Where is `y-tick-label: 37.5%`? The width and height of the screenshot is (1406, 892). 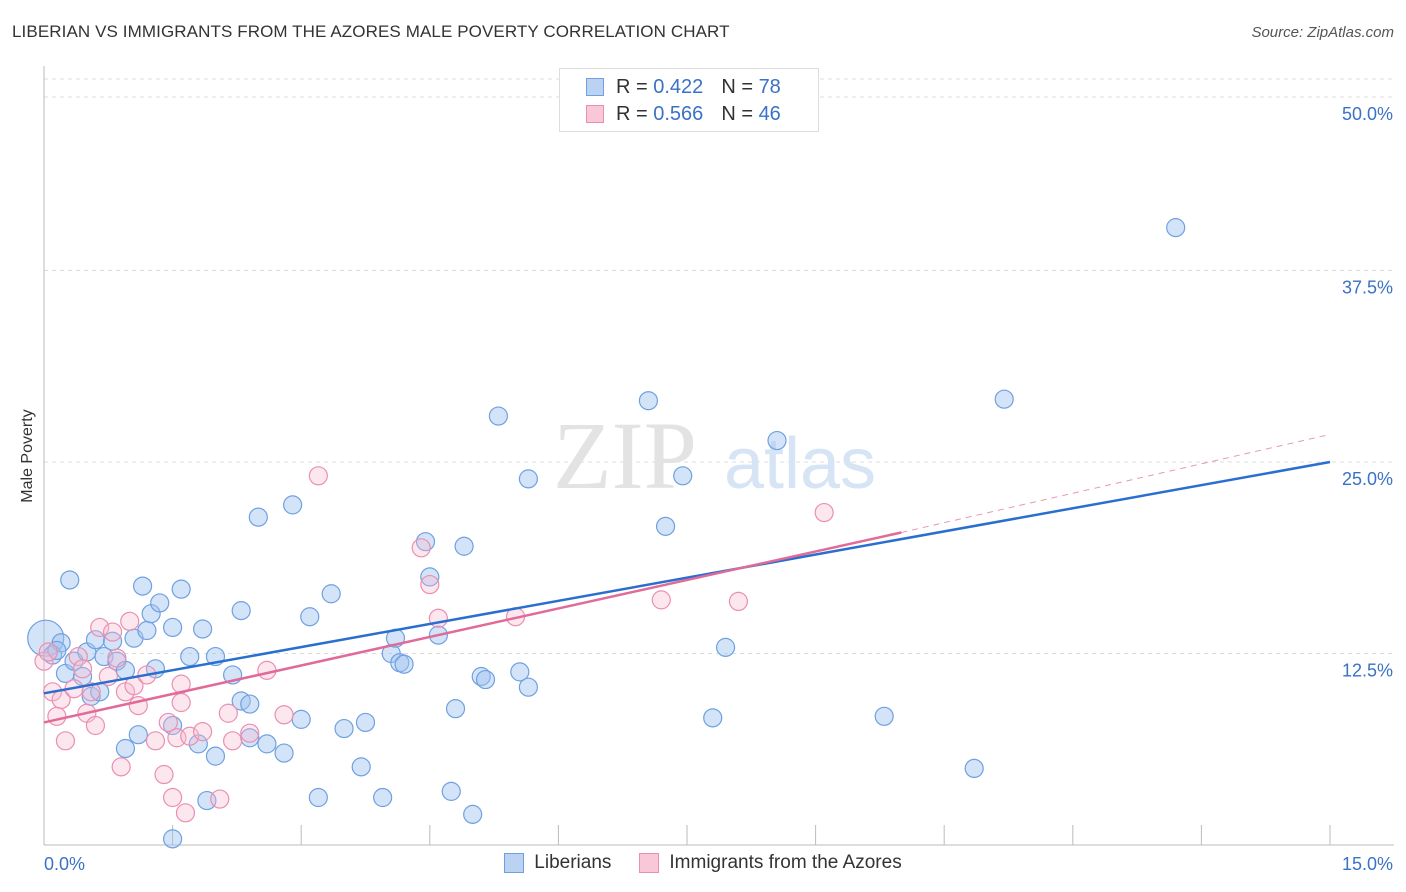 y-tick-label: 37.5% is located at coordinates (1367, 288).